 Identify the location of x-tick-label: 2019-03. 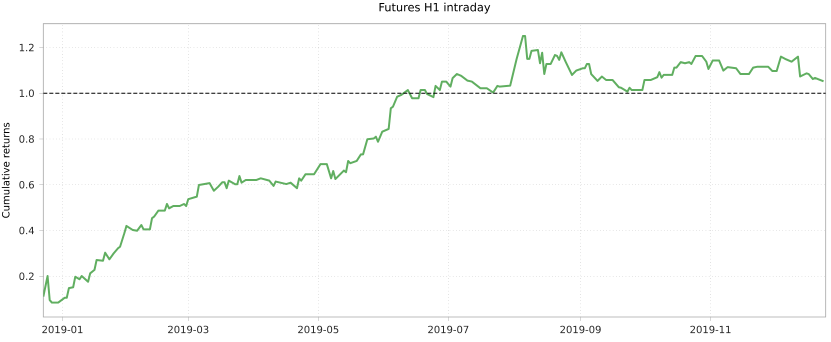
(188, 330).